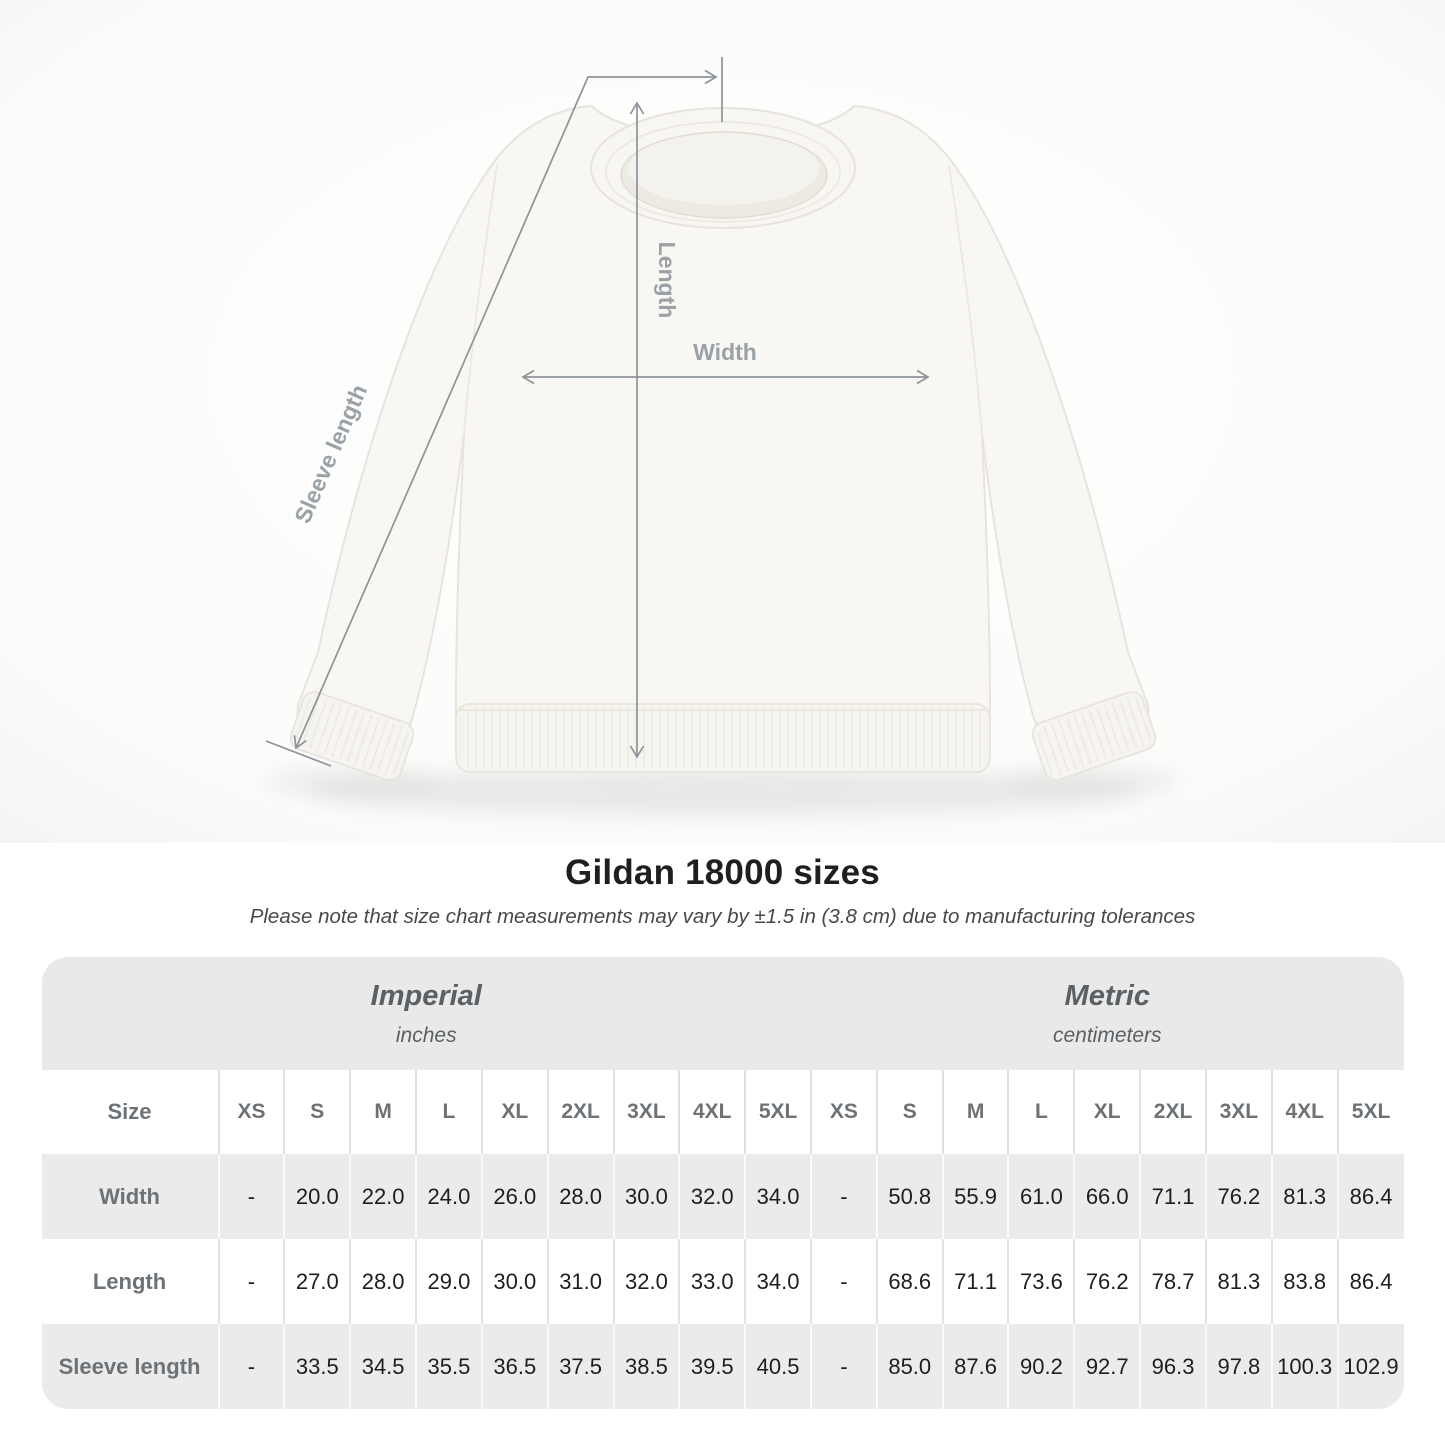 The width and height of the screenshot is (1445, 1445). Describe the element at coordinates (448, 1281) in the screenshot. I see `value-cell: 29.0` at that location.